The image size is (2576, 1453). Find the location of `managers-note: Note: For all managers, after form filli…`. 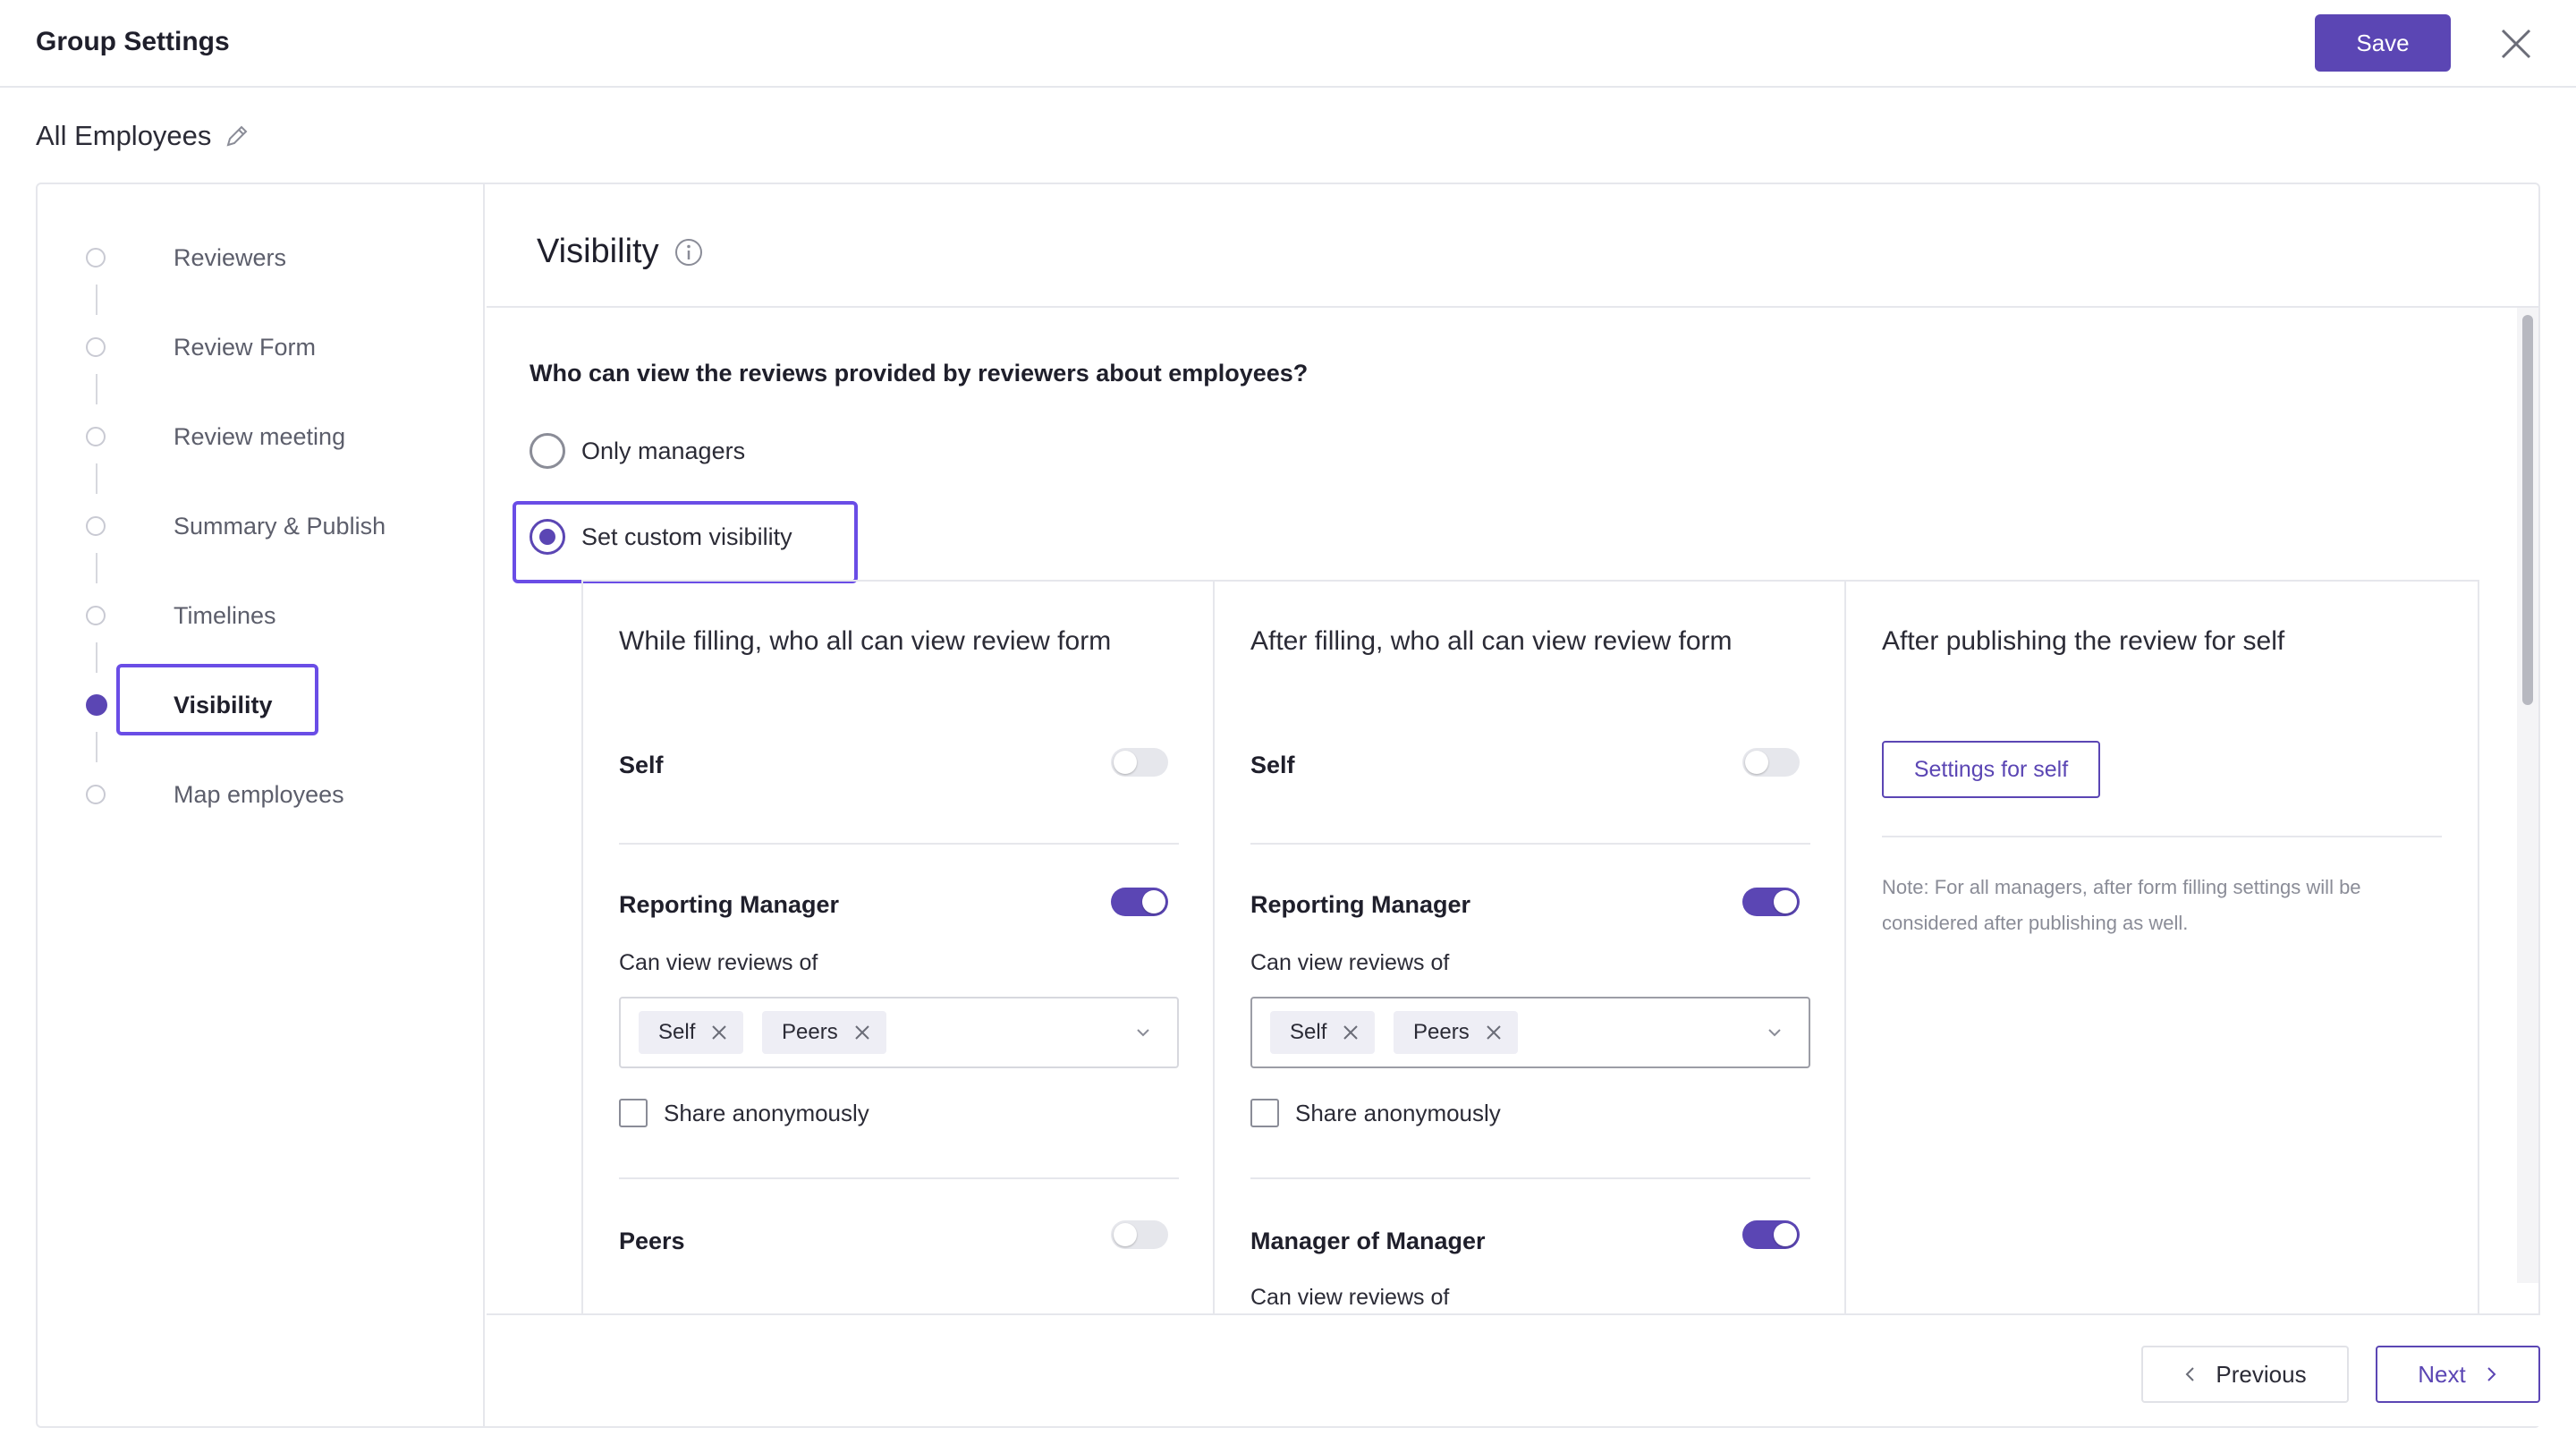

managers-note: Note: For all managers, after form filli… is located at coordinates (2121, 905).